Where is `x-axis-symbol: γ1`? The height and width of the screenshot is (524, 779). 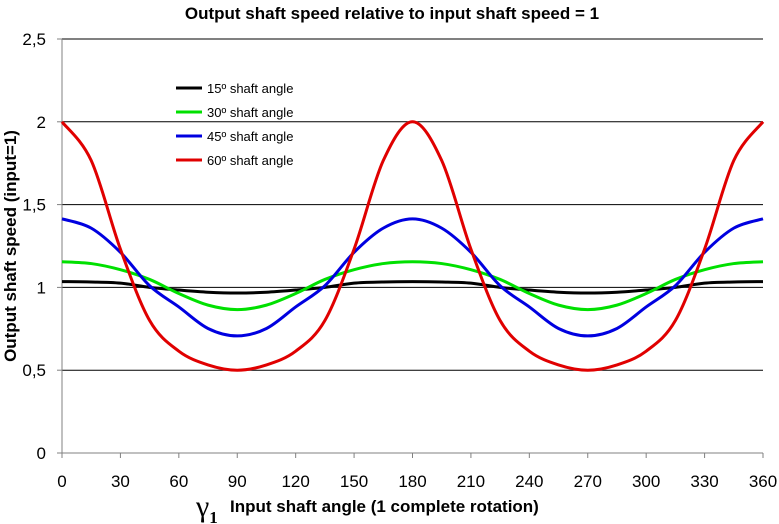
x-axis-symbol: γ1 is located at coordinates (206, 507).